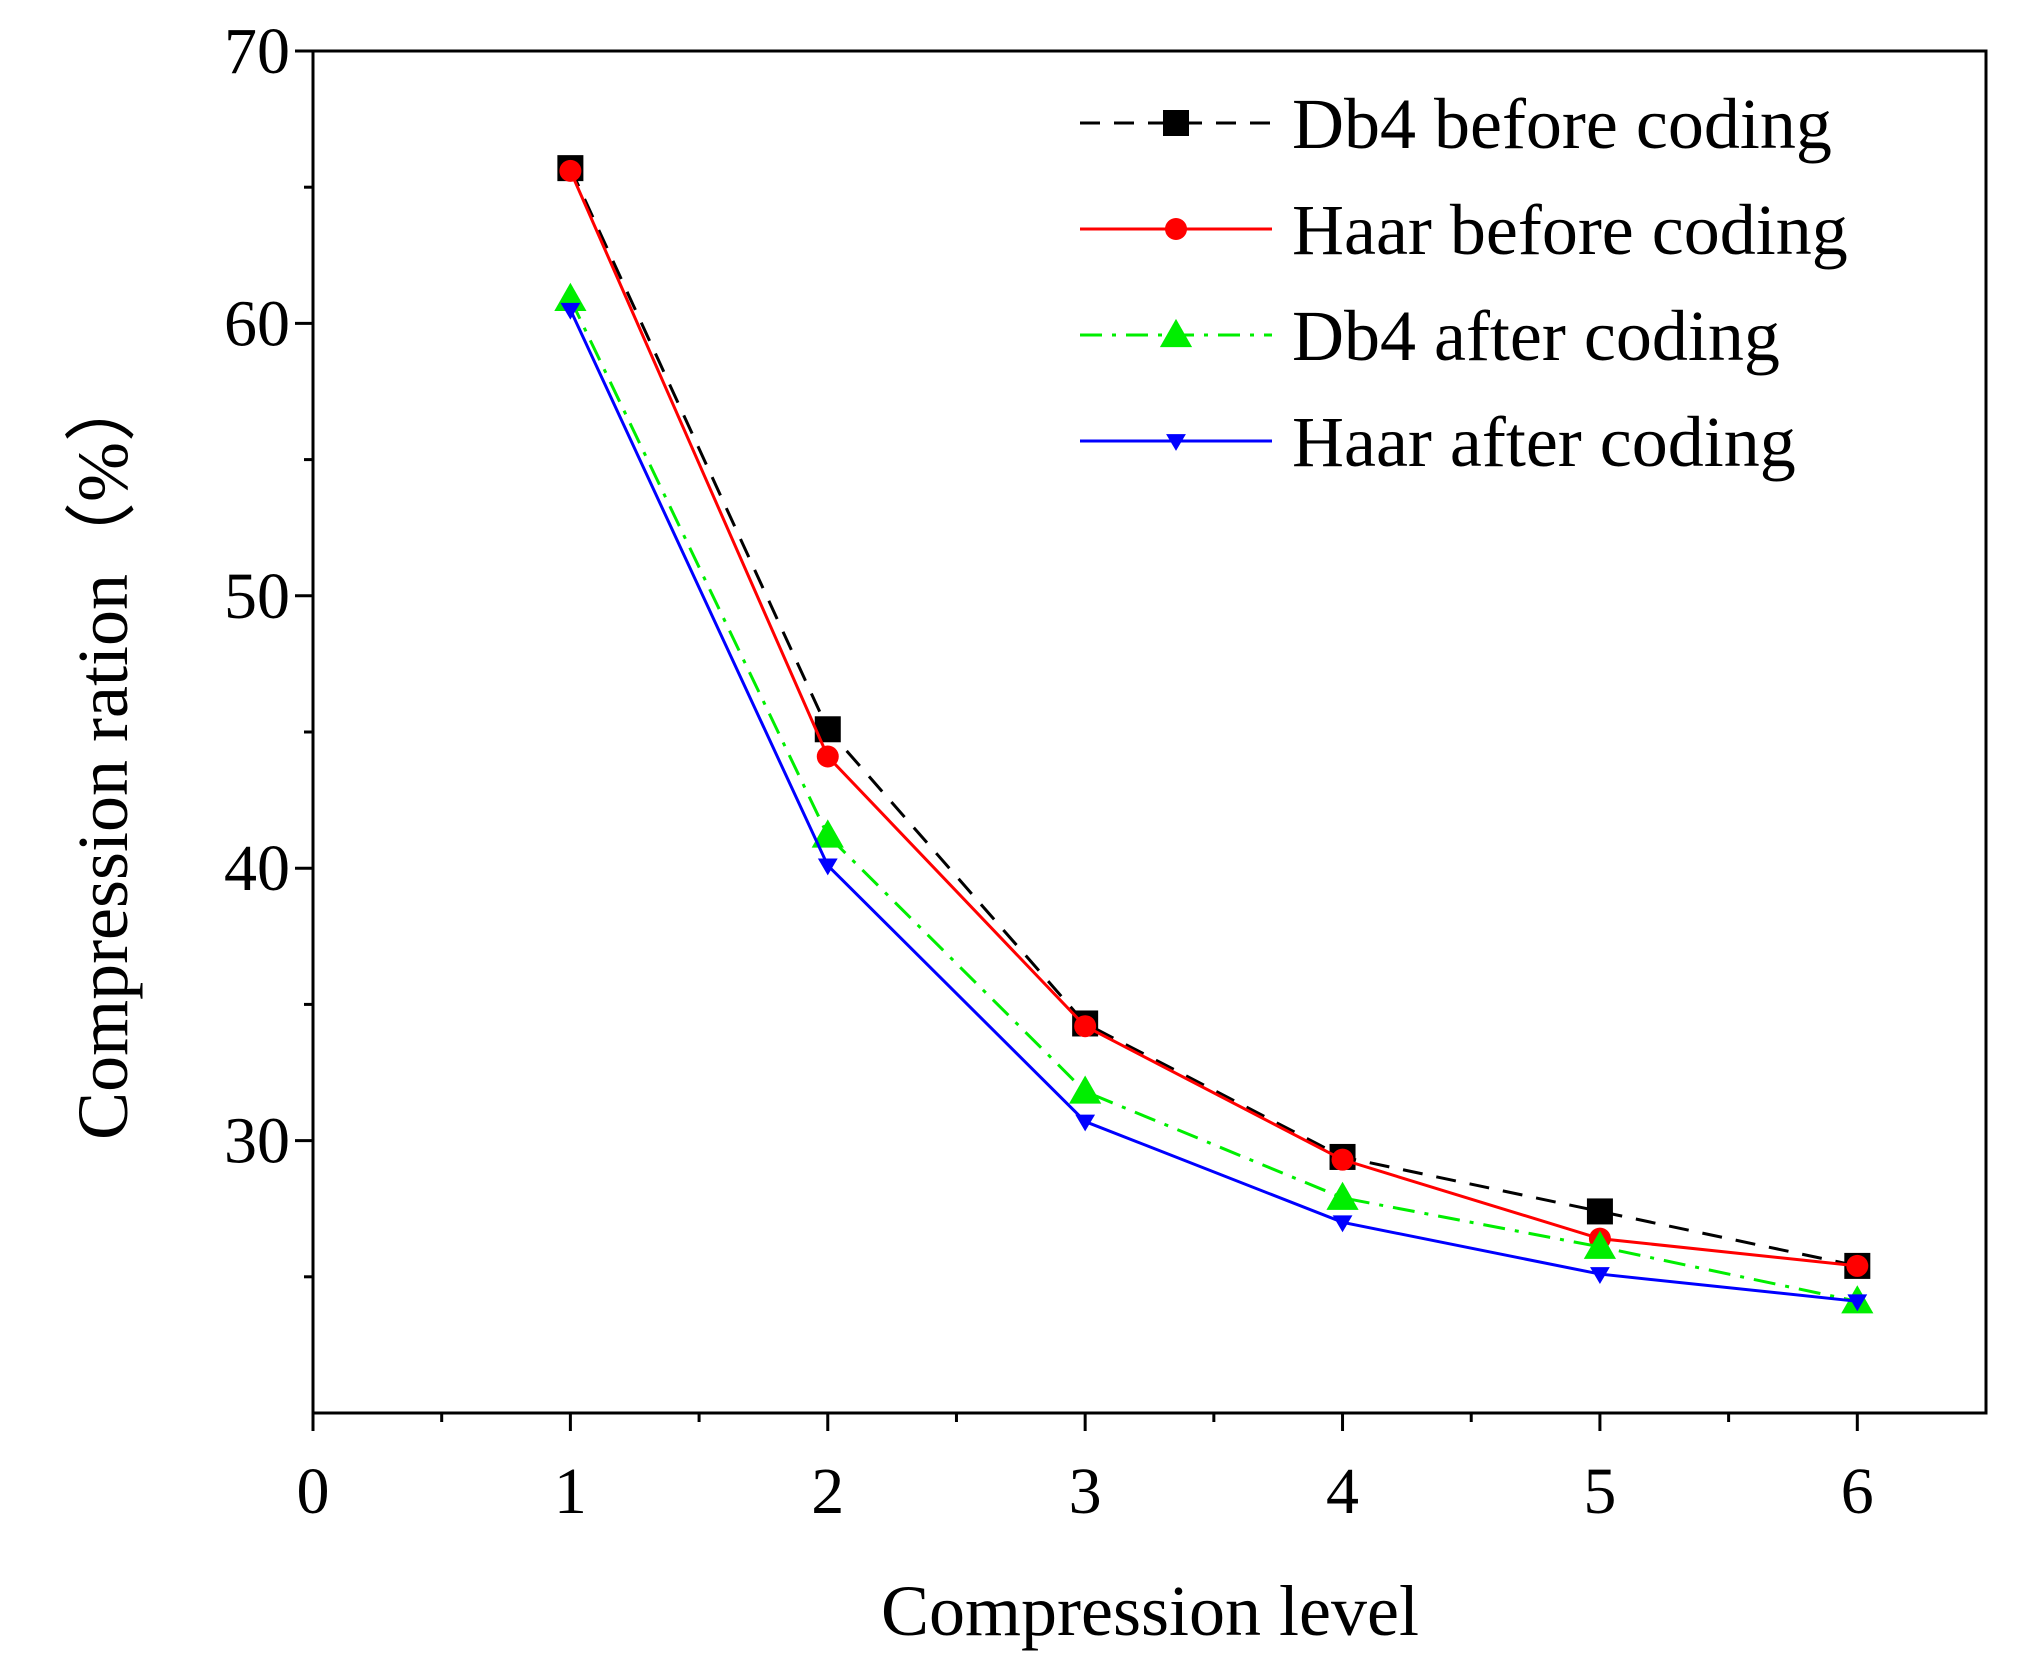 The image size is (2019, 1678). Describe the element at coordinates (1085, 1491) in the screenshot. I see `x-tick-label: 3` at that location.